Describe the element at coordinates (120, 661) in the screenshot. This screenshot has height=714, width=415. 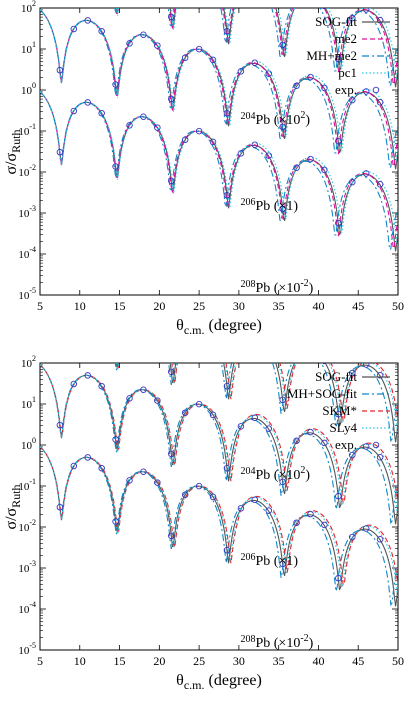
I see `x-tick-label: 15` at that location.